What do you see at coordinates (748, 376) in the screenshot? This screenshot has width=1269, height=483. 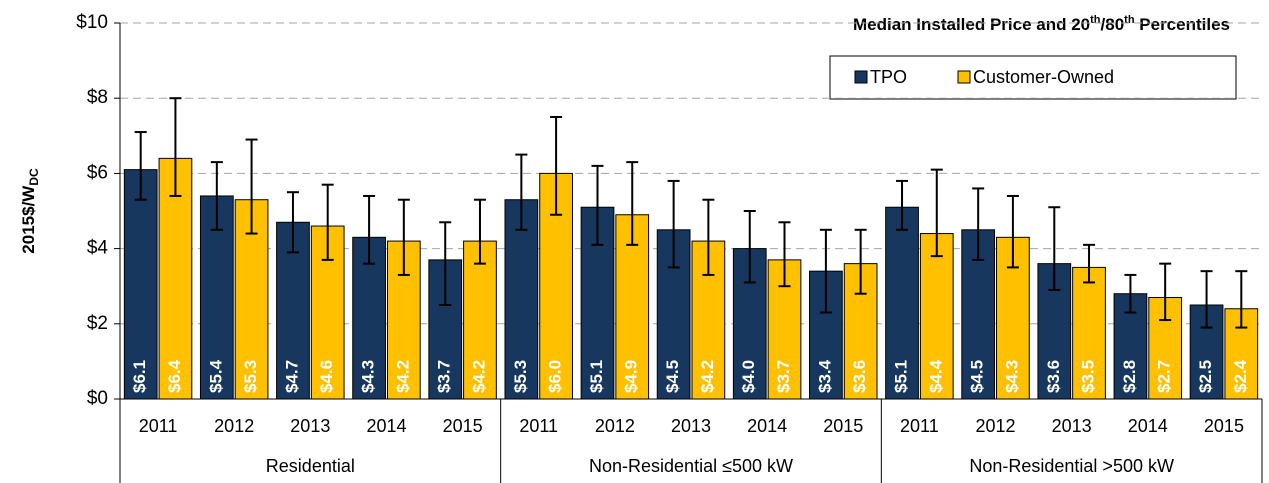 I see `value-label: $4.0` at bounding box center [748, 376].